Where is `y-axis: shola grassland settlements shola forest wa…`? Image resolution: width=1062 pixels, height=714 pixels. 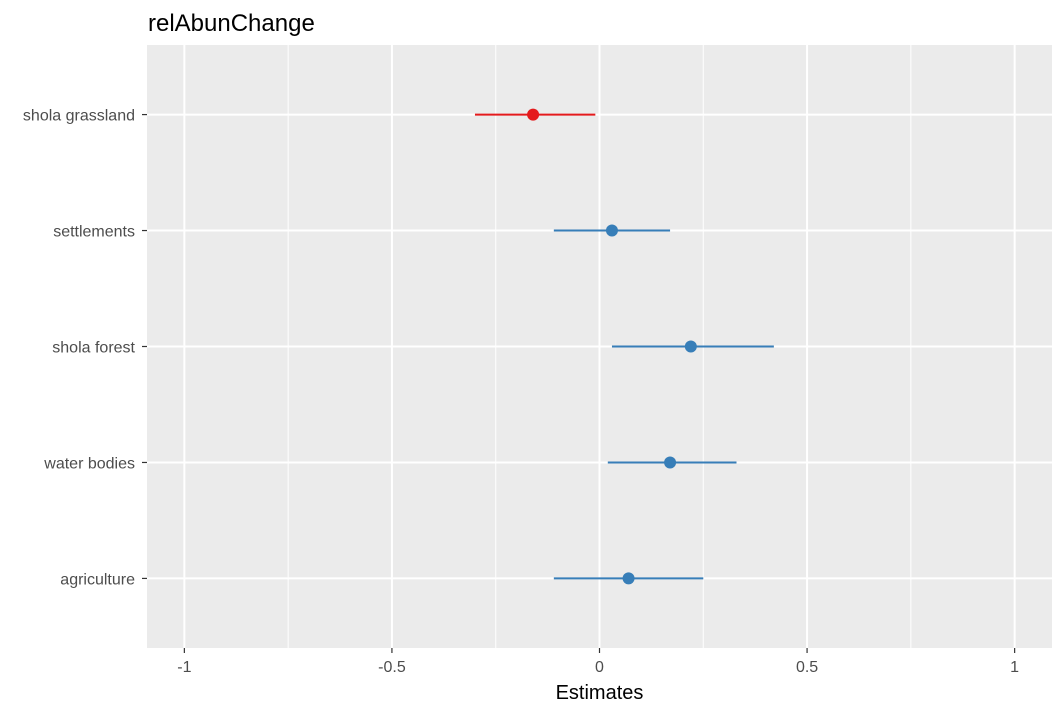 y-axis: shola grassland settlements shola forest wa… is located at coordinates (85, 348).